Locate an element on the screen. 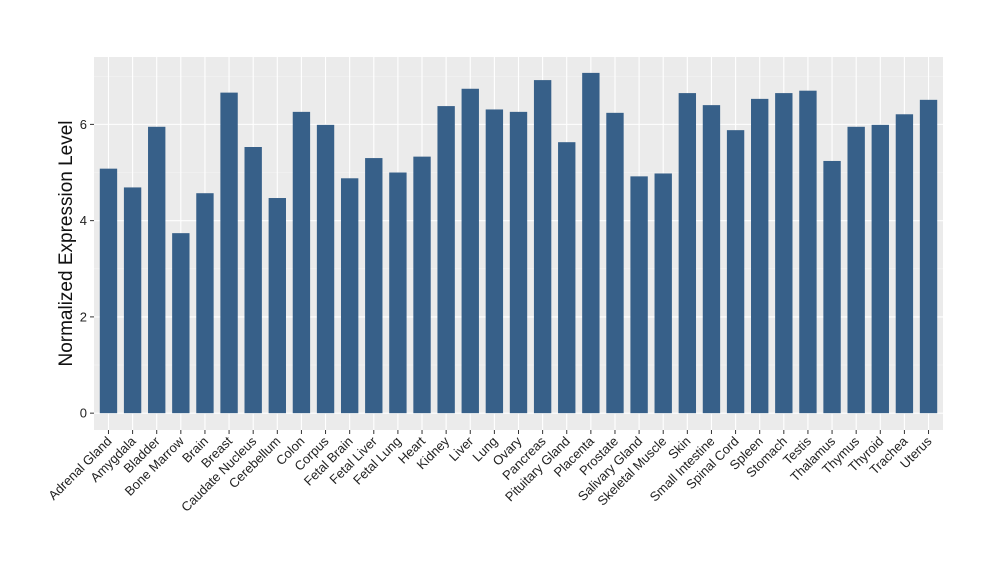  bar-prostate is located at coordinates (615, 263).